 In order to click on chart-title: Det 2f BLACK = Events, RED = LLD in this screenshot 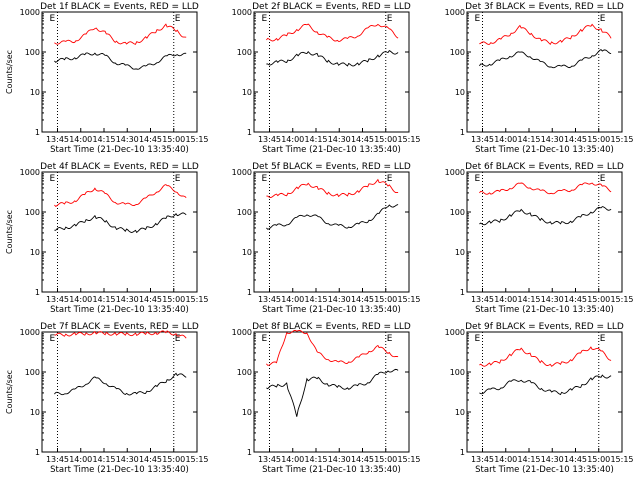, I will do `click(331, 7)`.